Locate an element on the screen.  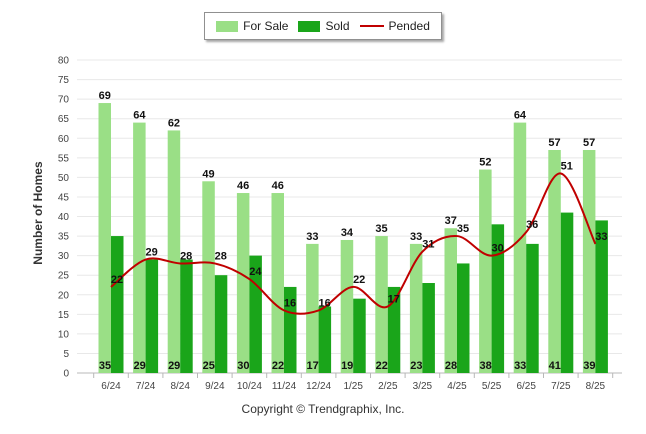
label-sold: 39 is located at coordinates (589, 366).